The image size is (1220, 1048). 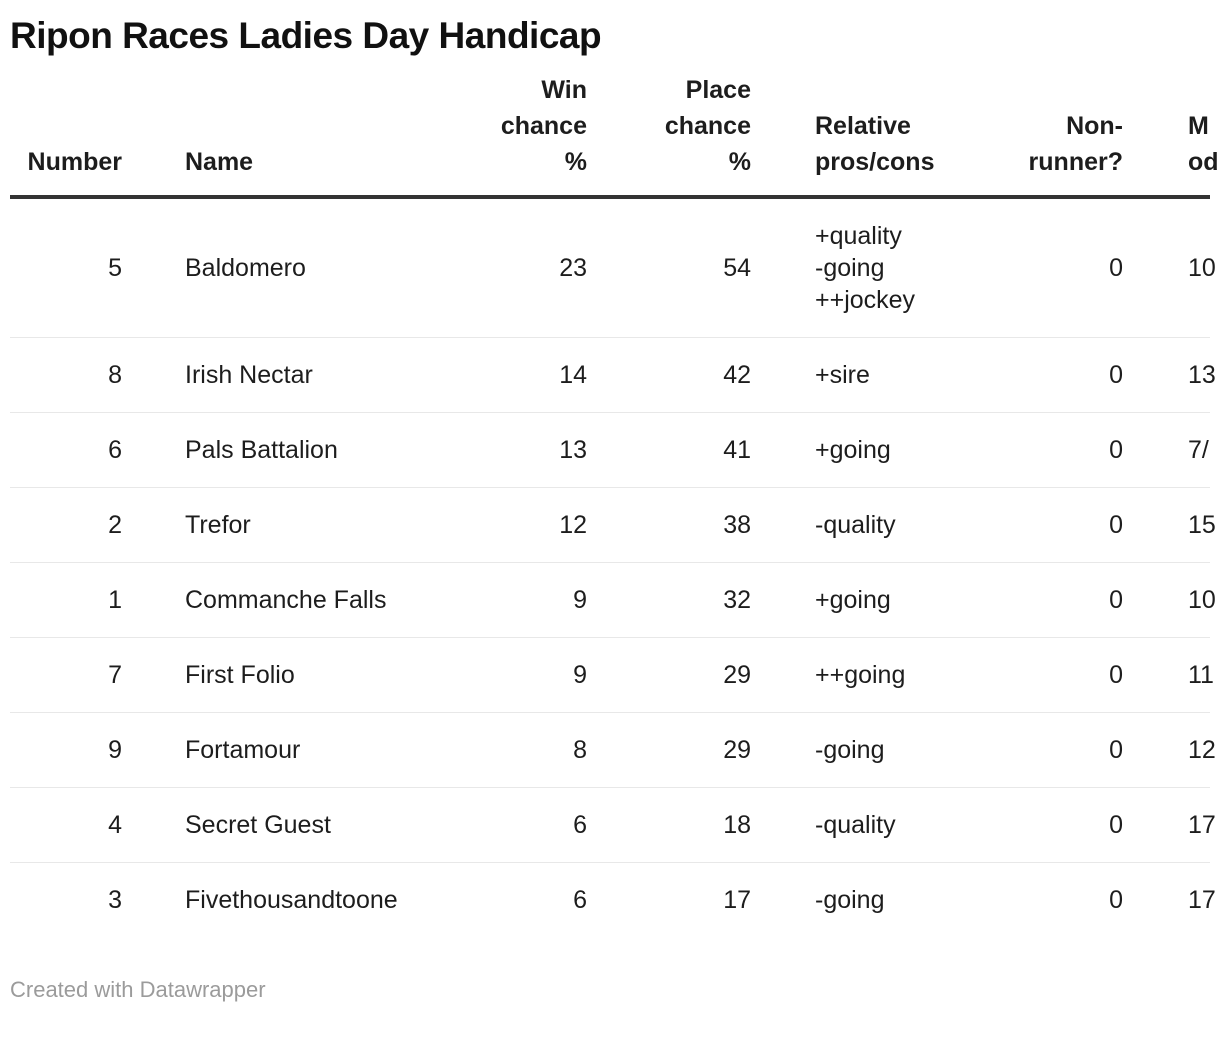 What do you see at coordinates (115, 375) in the screenshot?
I see `cell-number: 8` at bounding box center [115, 375].